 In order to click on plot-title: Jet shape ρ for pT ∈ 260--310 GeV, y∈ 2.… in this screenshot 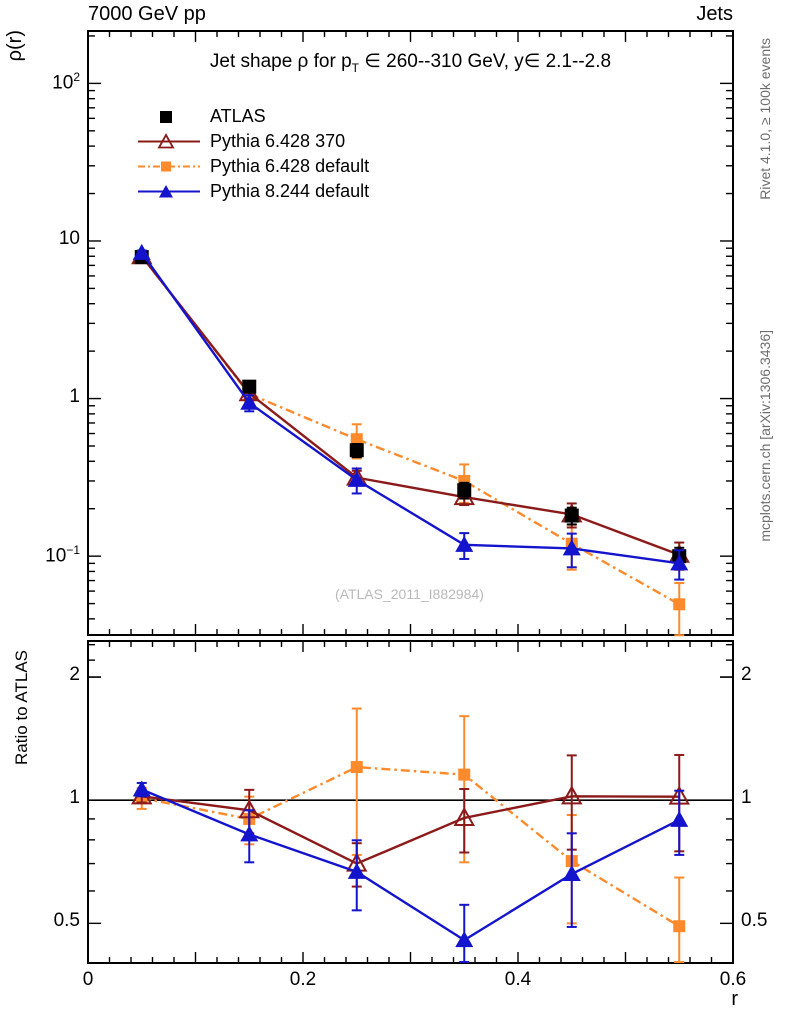, I will do `click(410, 62)`.